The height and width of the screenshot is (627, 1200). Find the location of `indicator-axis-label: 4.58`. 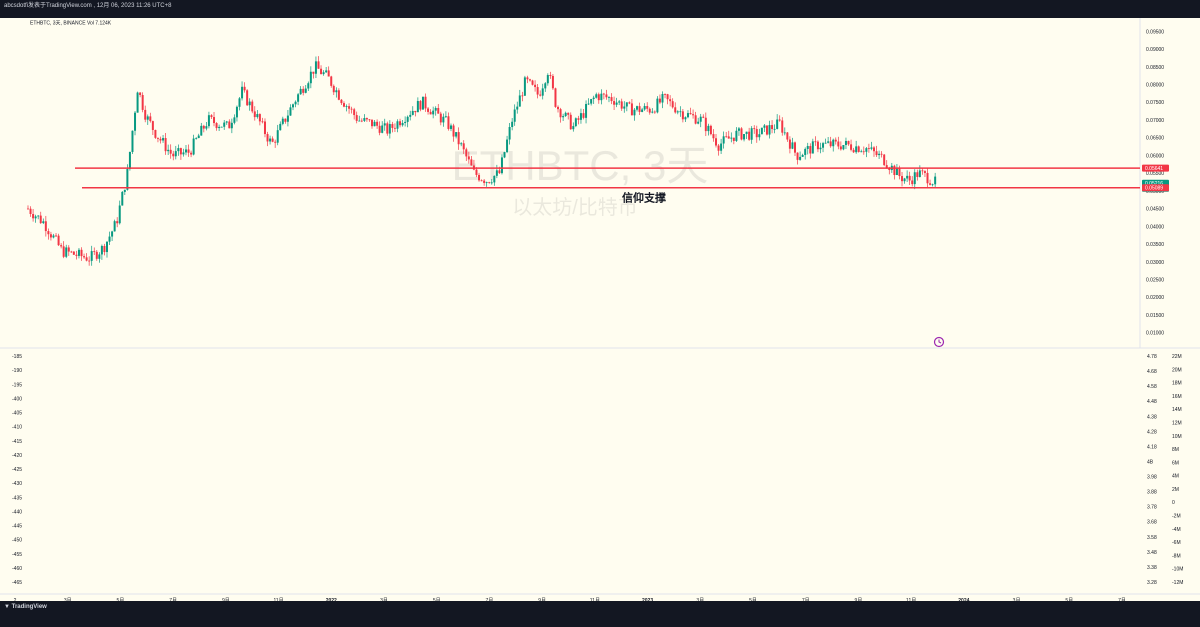

indicator-axis-label: 4.58 is located at coordinates (1152, 387).